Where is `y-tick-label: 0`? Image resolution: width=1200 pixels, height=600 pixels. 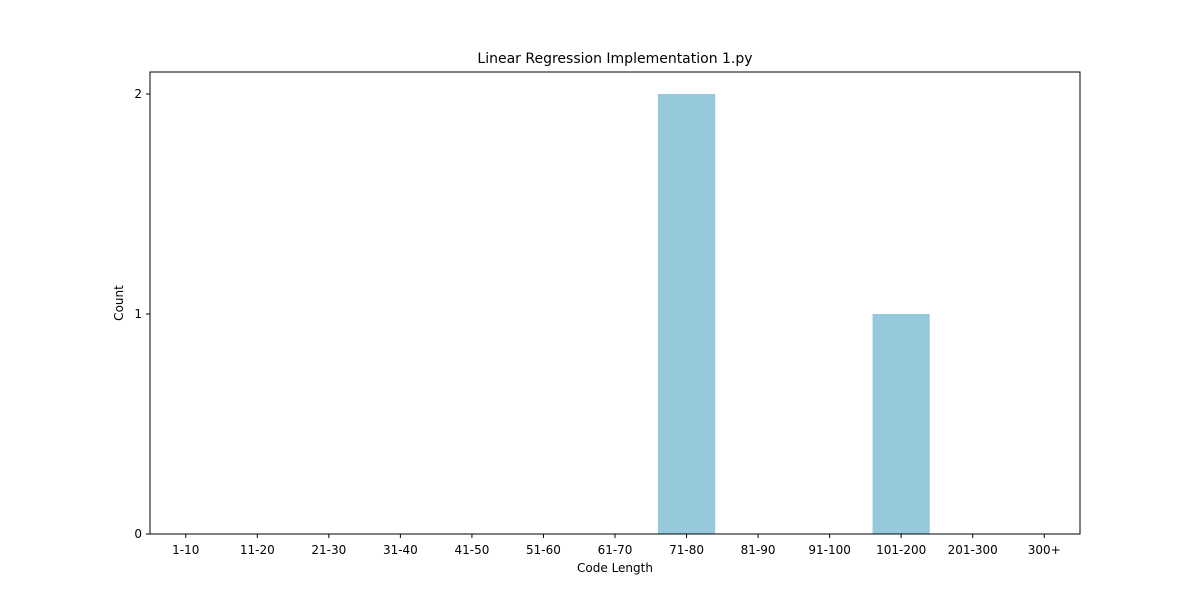 y-tick-label: 0 is located at coordinates (138, 534).